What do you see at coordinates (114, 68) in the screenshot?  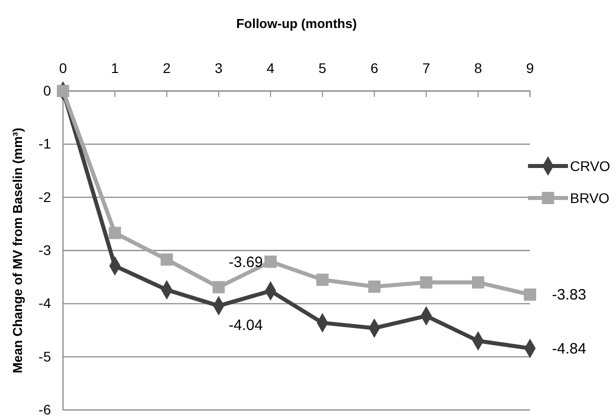 I see `x-tick-label: 1` at bounding box center [114, 68].